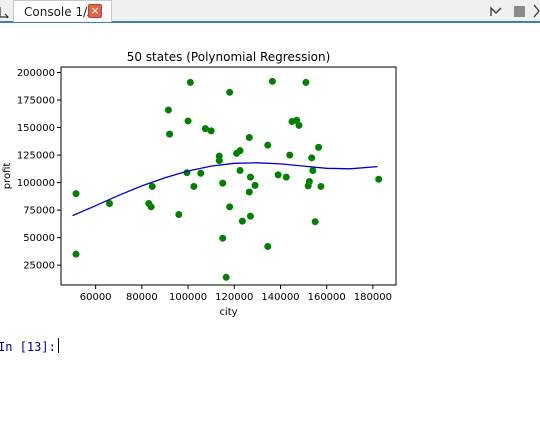  Describe the element at coordinates (7, 176) in the screenshot. I see `y-axis-label: profit` at that location.